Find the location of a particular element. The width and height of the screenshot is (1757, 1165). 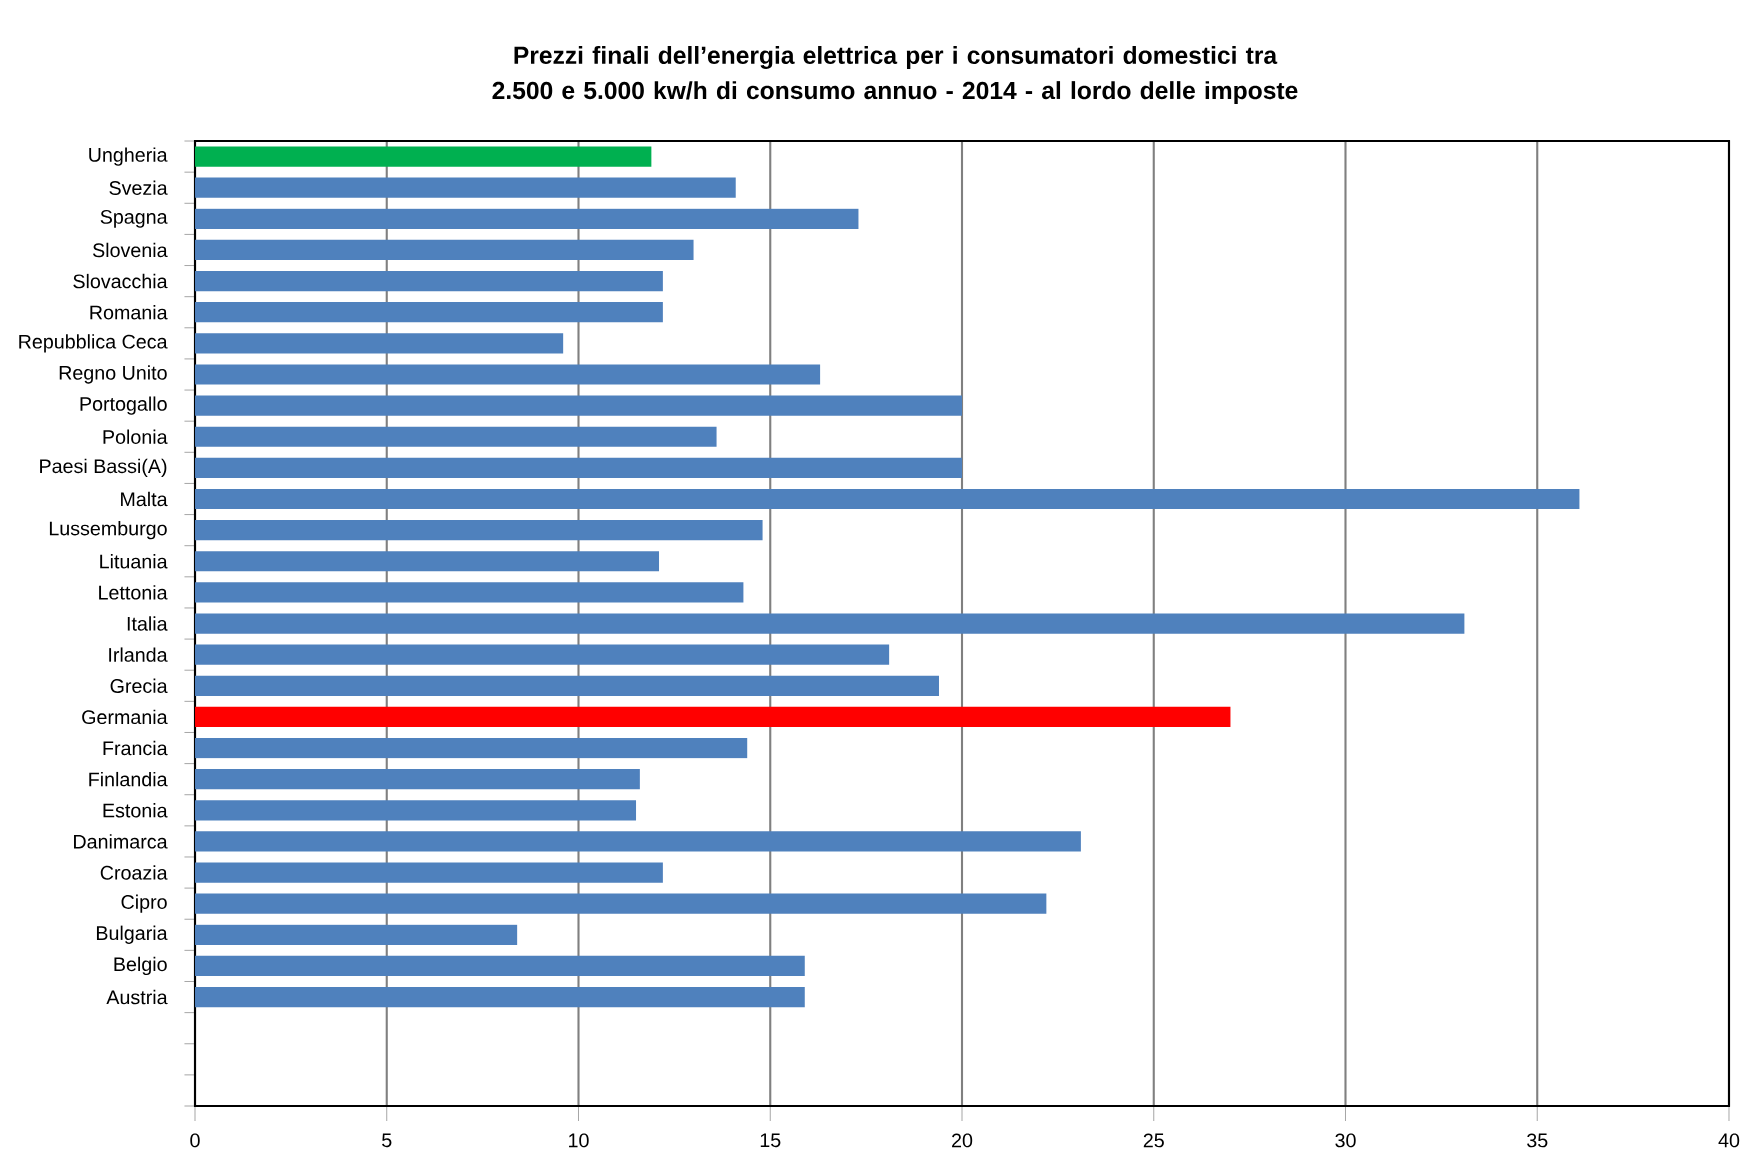

x-tick-label: 15 is located at coordinates (770, 1140).